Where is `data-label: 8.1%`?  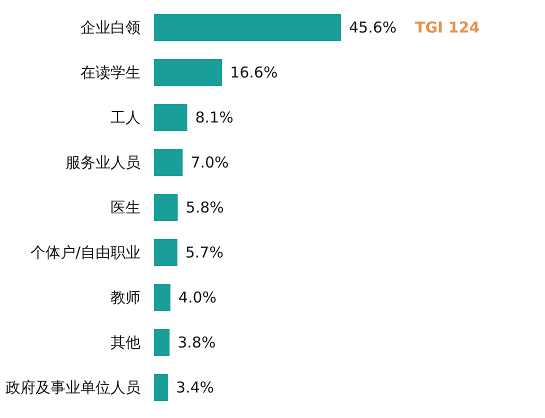 data-label: 8.1% is located at coordinates (214, 117).